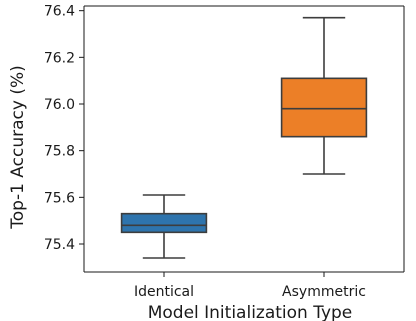 The height and width of the screenshot is (321, 416). Describe the element at coordinates (250, 312) in the screenshot. I see `x-axis-title: Model Initialization Type` at that location.